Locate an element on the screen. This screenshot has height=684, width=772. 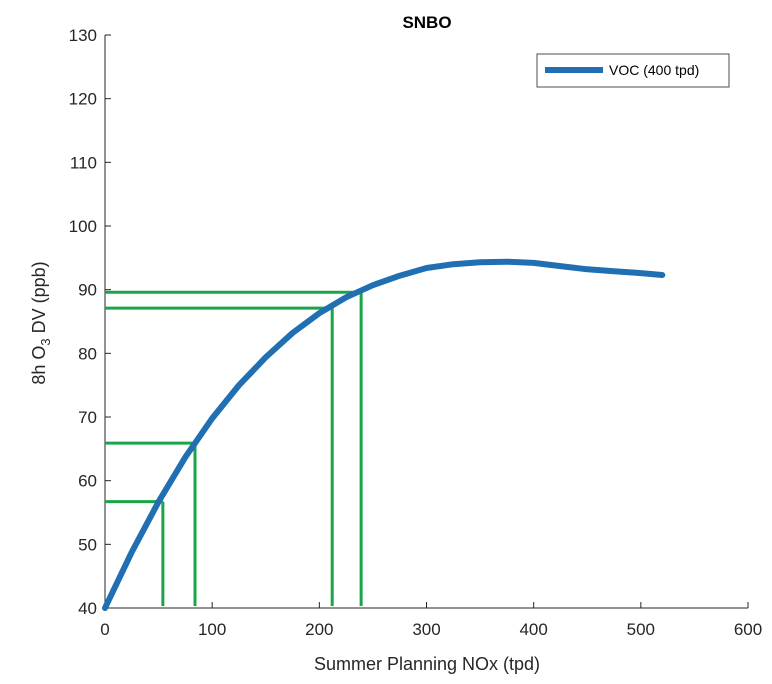
y-tick-label: 40 is located at coordinates (87, 608).